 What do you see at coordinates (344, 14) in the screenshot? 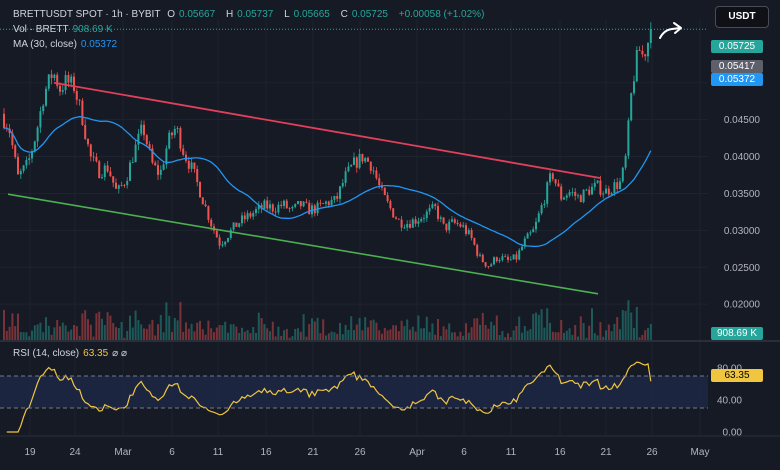
I see `close-label: C` at bounding box center [344, 14].